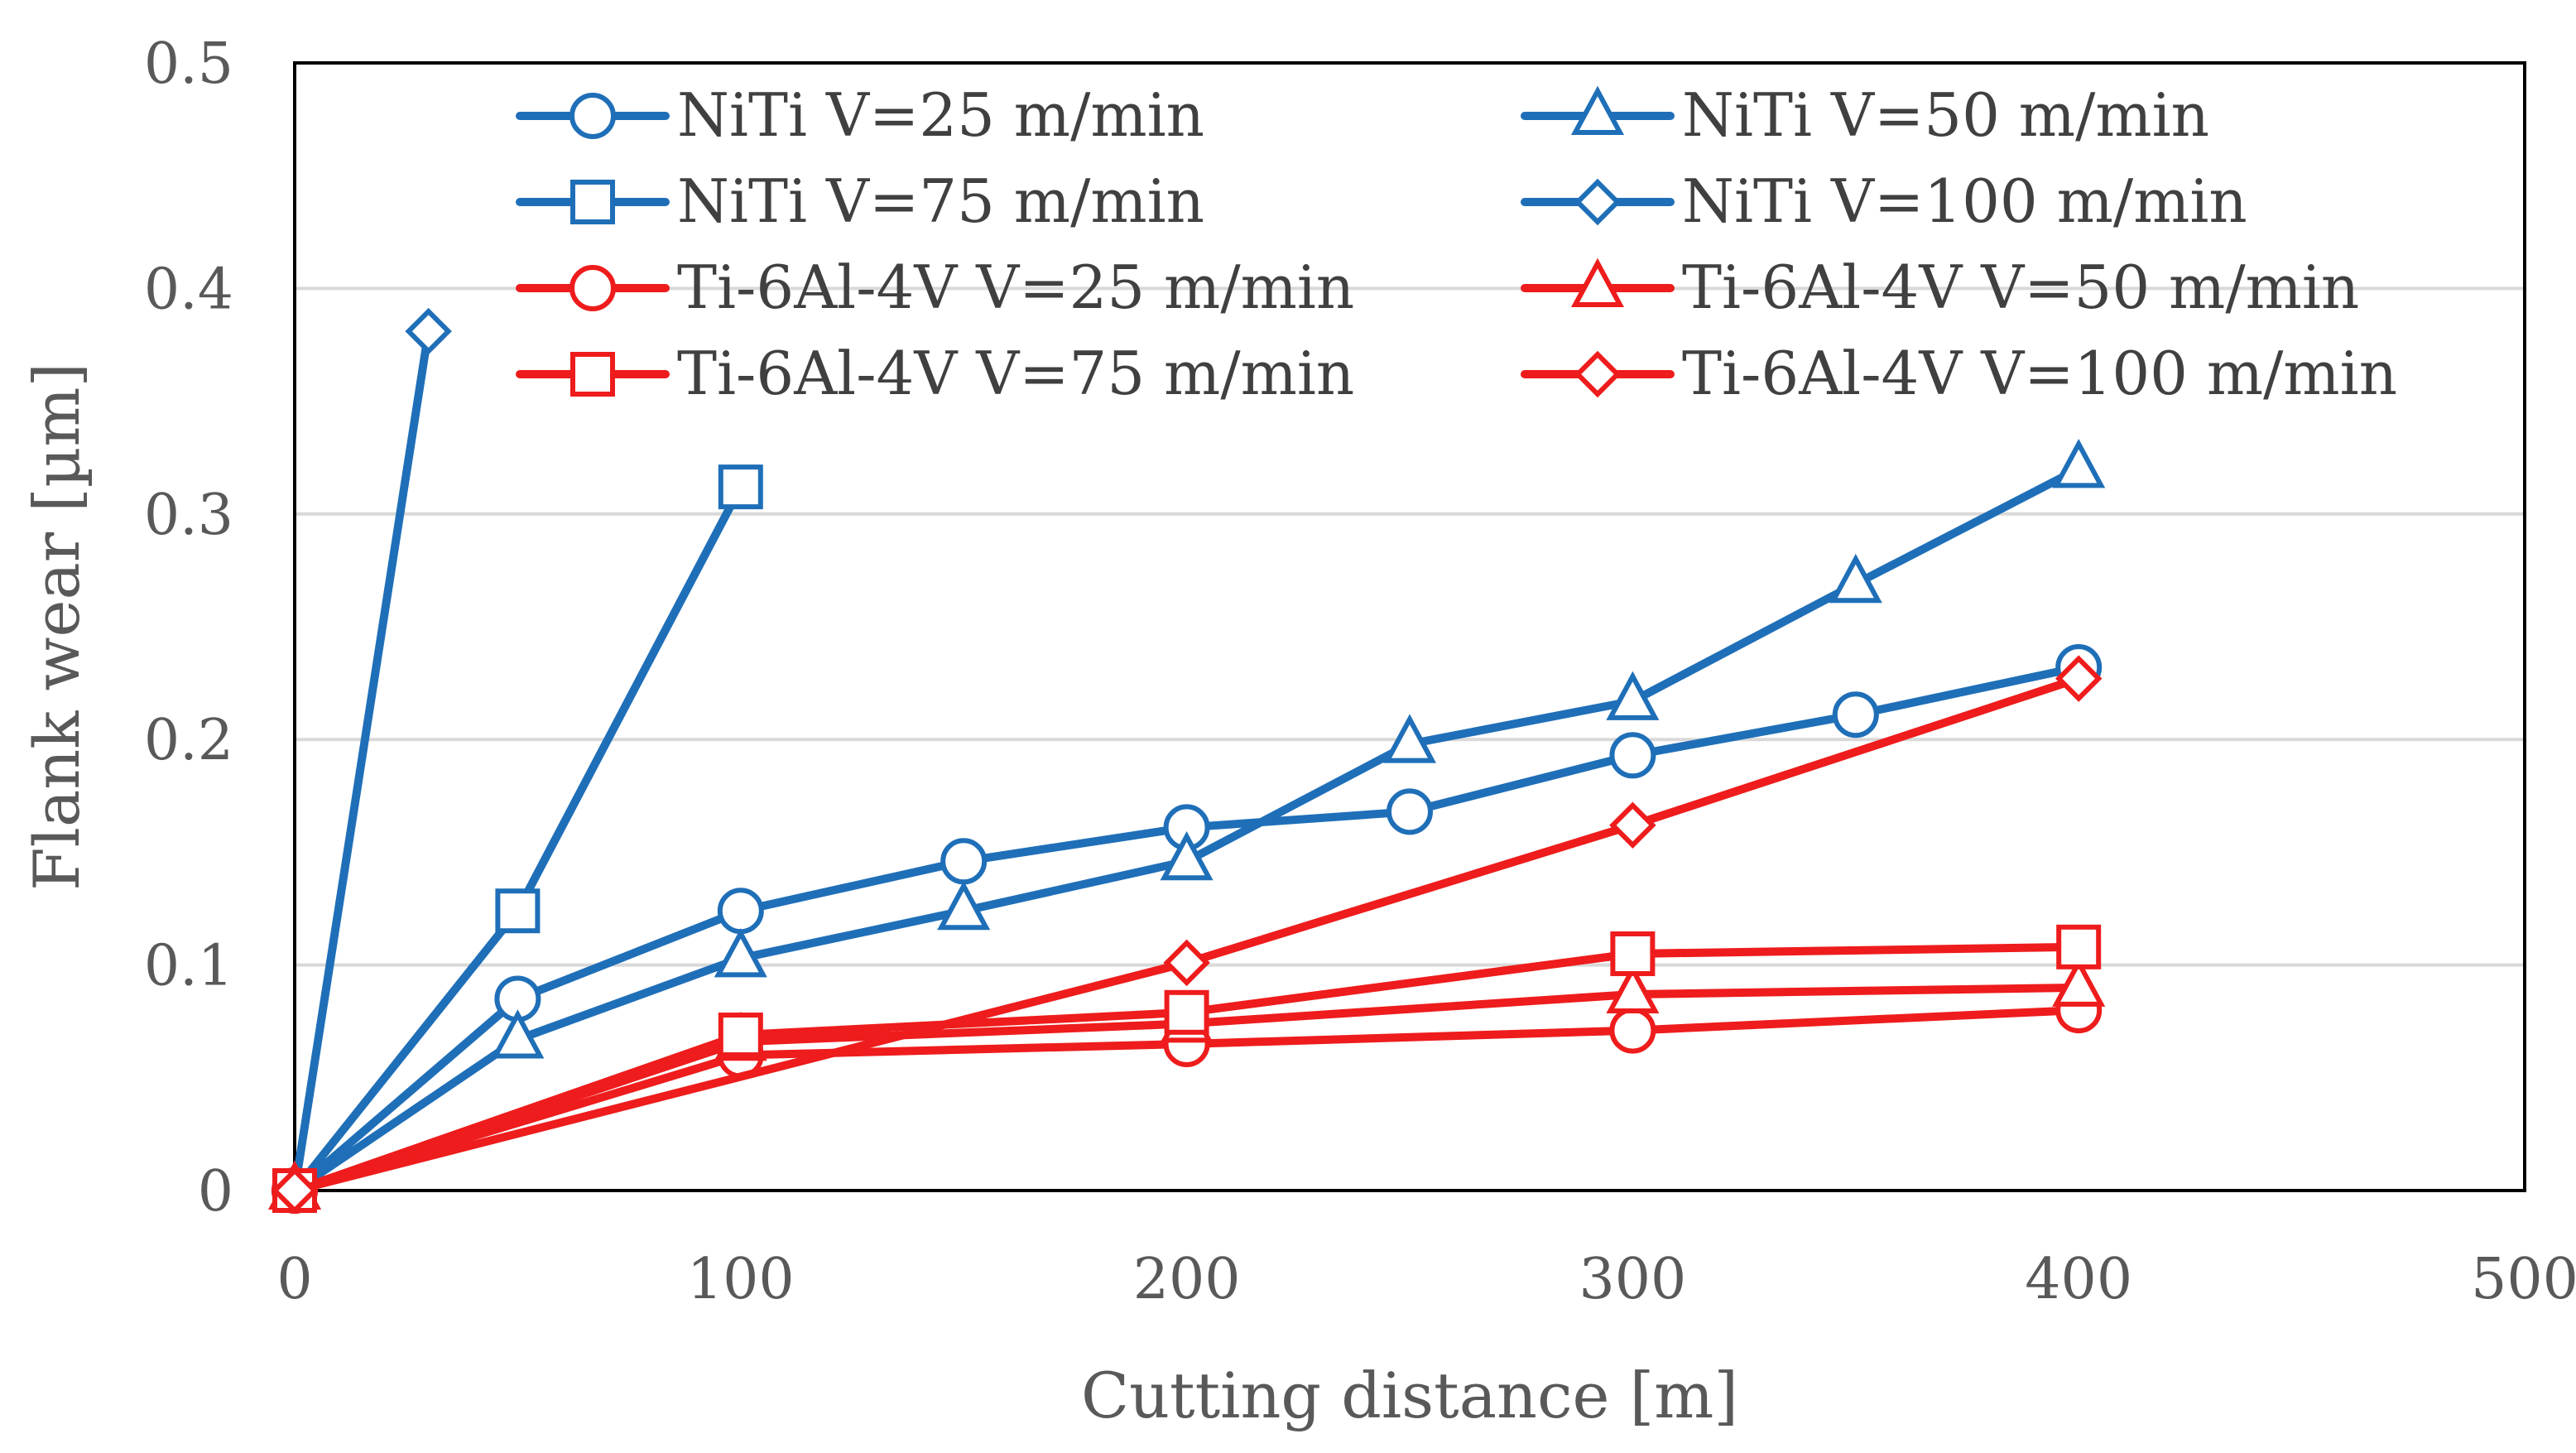 Image resolution: width=2576 pixels, height=1453 pixels. I want to click on legend-label: Ti-6Al-4V V=100 m/min, so click(2039, 373).